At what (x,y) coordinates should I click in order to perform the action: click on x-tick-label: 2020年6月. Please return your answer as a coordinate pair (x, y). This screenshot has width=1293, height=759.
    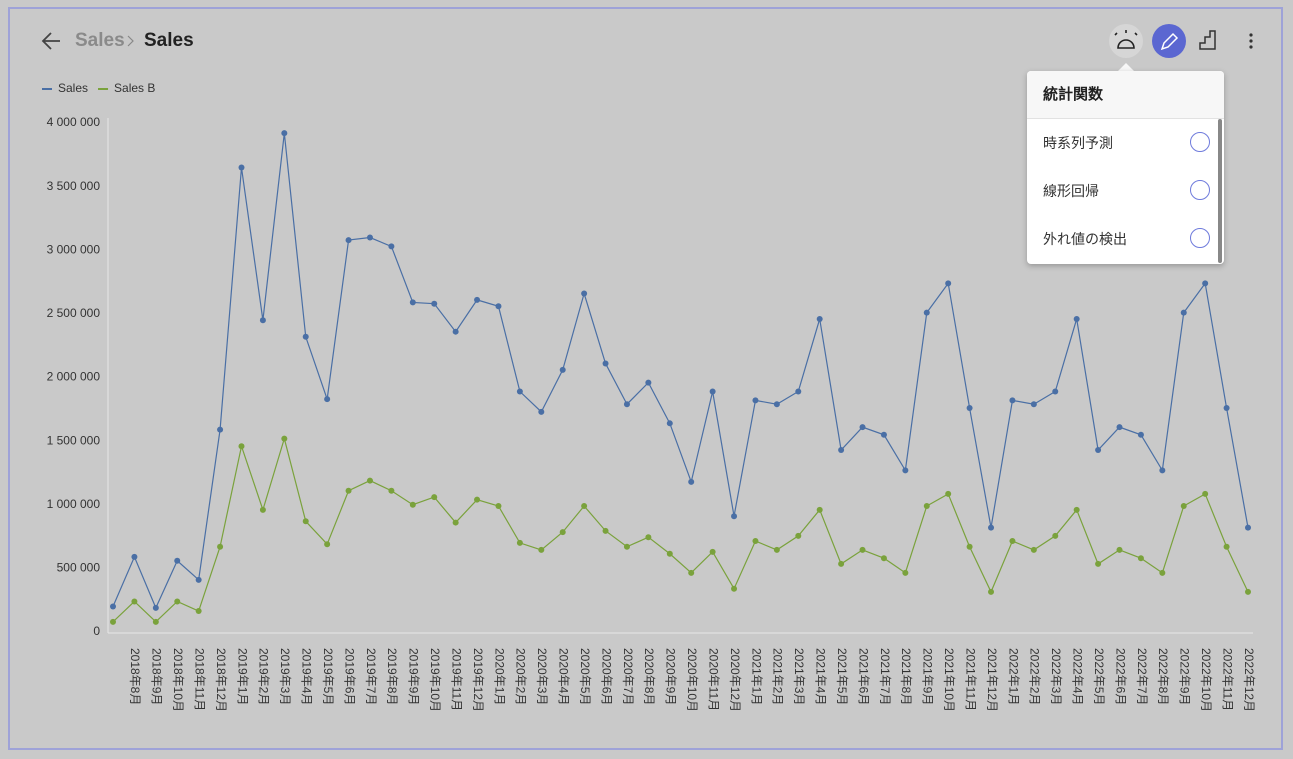
    Looking at the image, I should click on (606, 676).